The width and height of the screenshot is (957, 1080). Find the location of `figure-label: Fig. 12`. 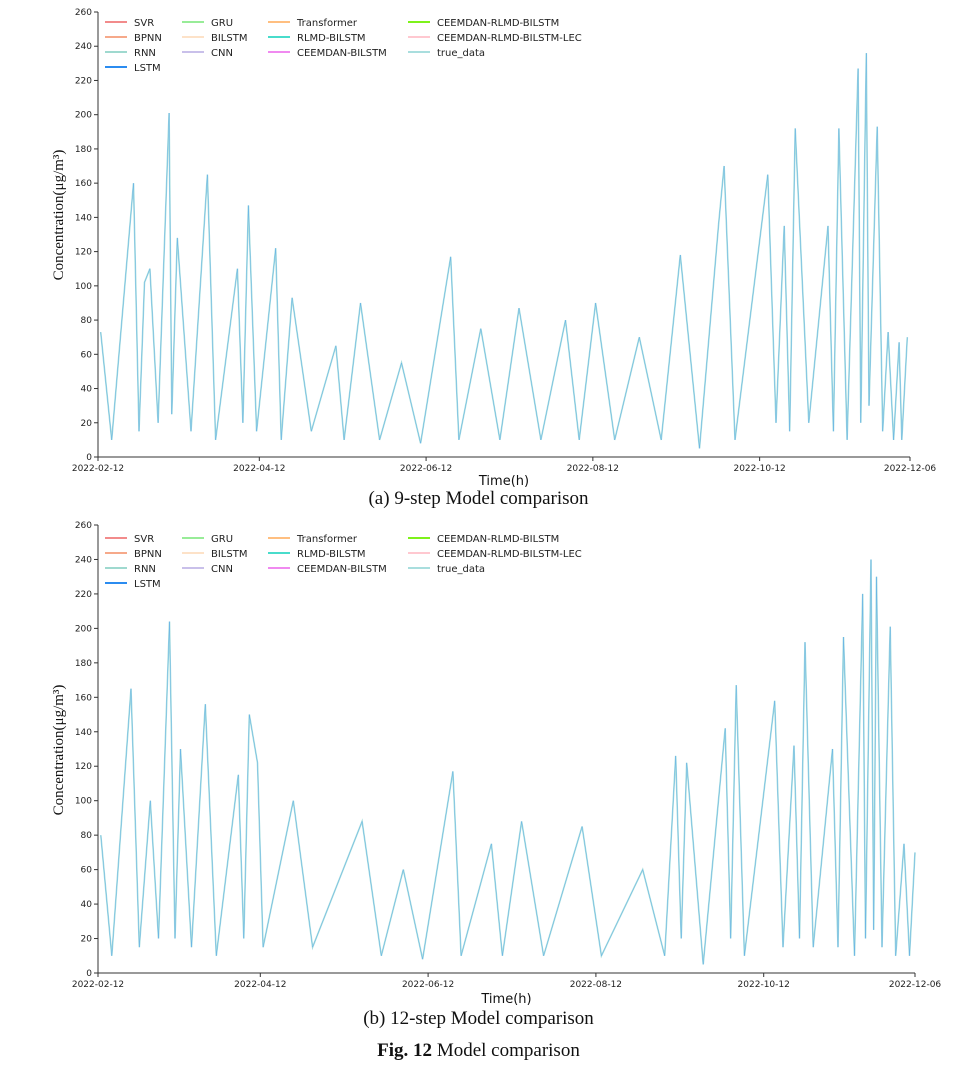

figure-label: Fig. 12 is located at coordinates (405, 1050).